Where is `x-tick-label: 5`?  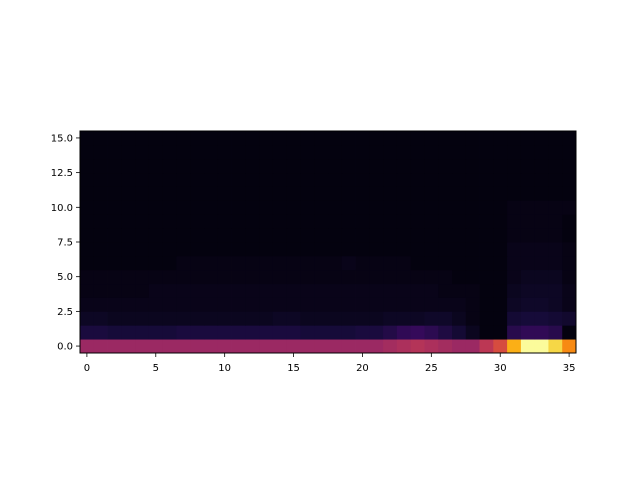 x-tick-label: 5 is located at coordinates (156, 368).